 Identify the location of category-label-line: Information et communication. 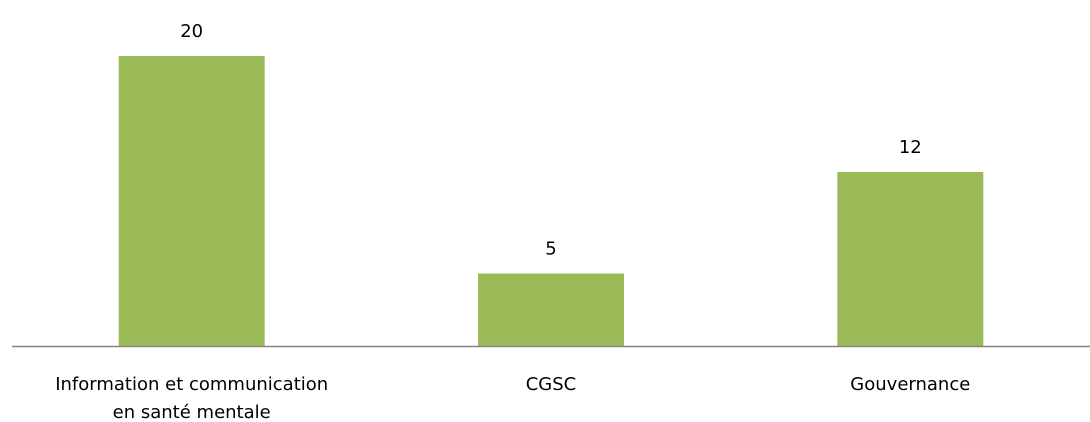
(191, 384).